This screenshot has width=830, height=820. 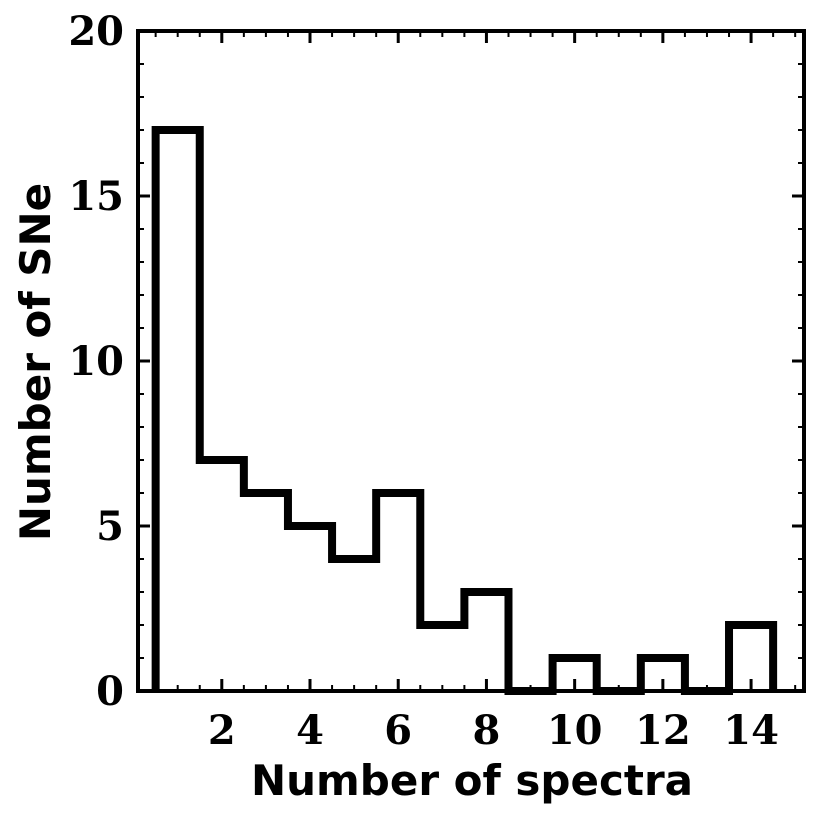 What do you see at coordinates (575, 730) in the screenshot?
I see `x-tick-label: 10` at bounding box center [575, 730].